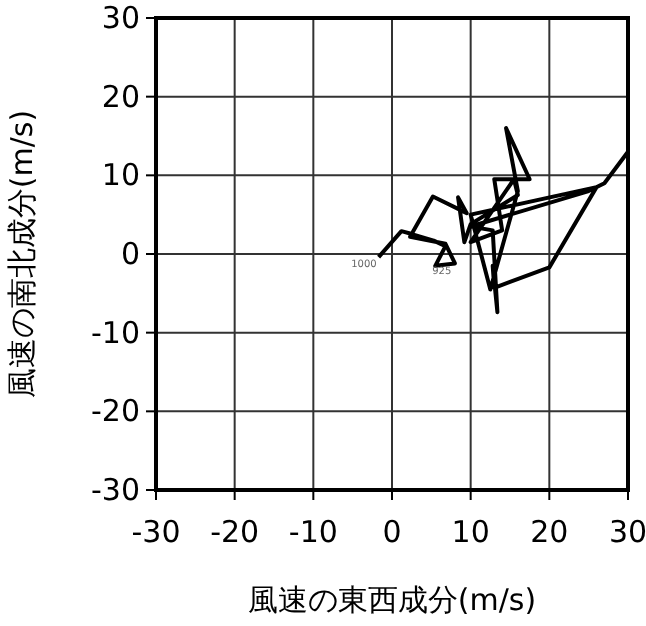  Describe the element at coordinates (392, 532) in the screenshot. I see `x-tick-label: 0` at that location.